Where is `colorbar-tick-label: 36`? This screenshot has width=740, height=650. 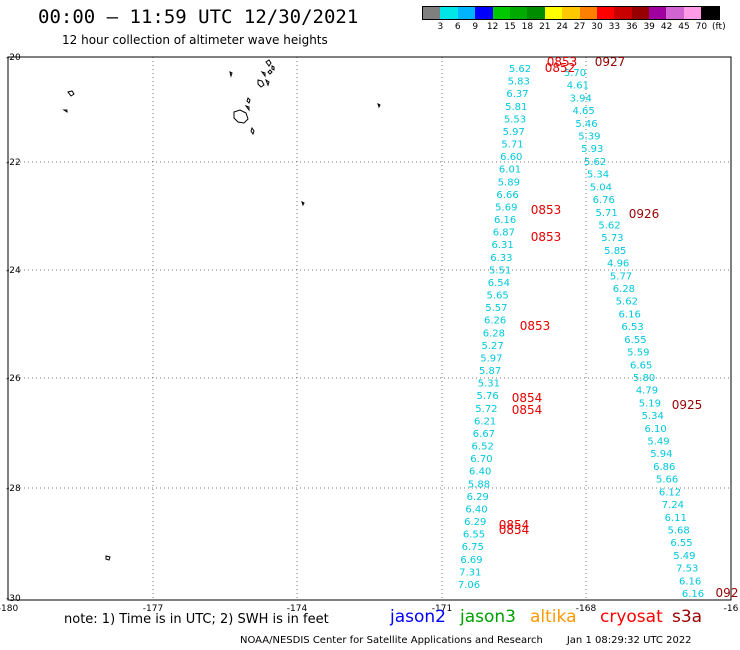 colorbar-tick-label: 36 is located at coordinates (632, 27).